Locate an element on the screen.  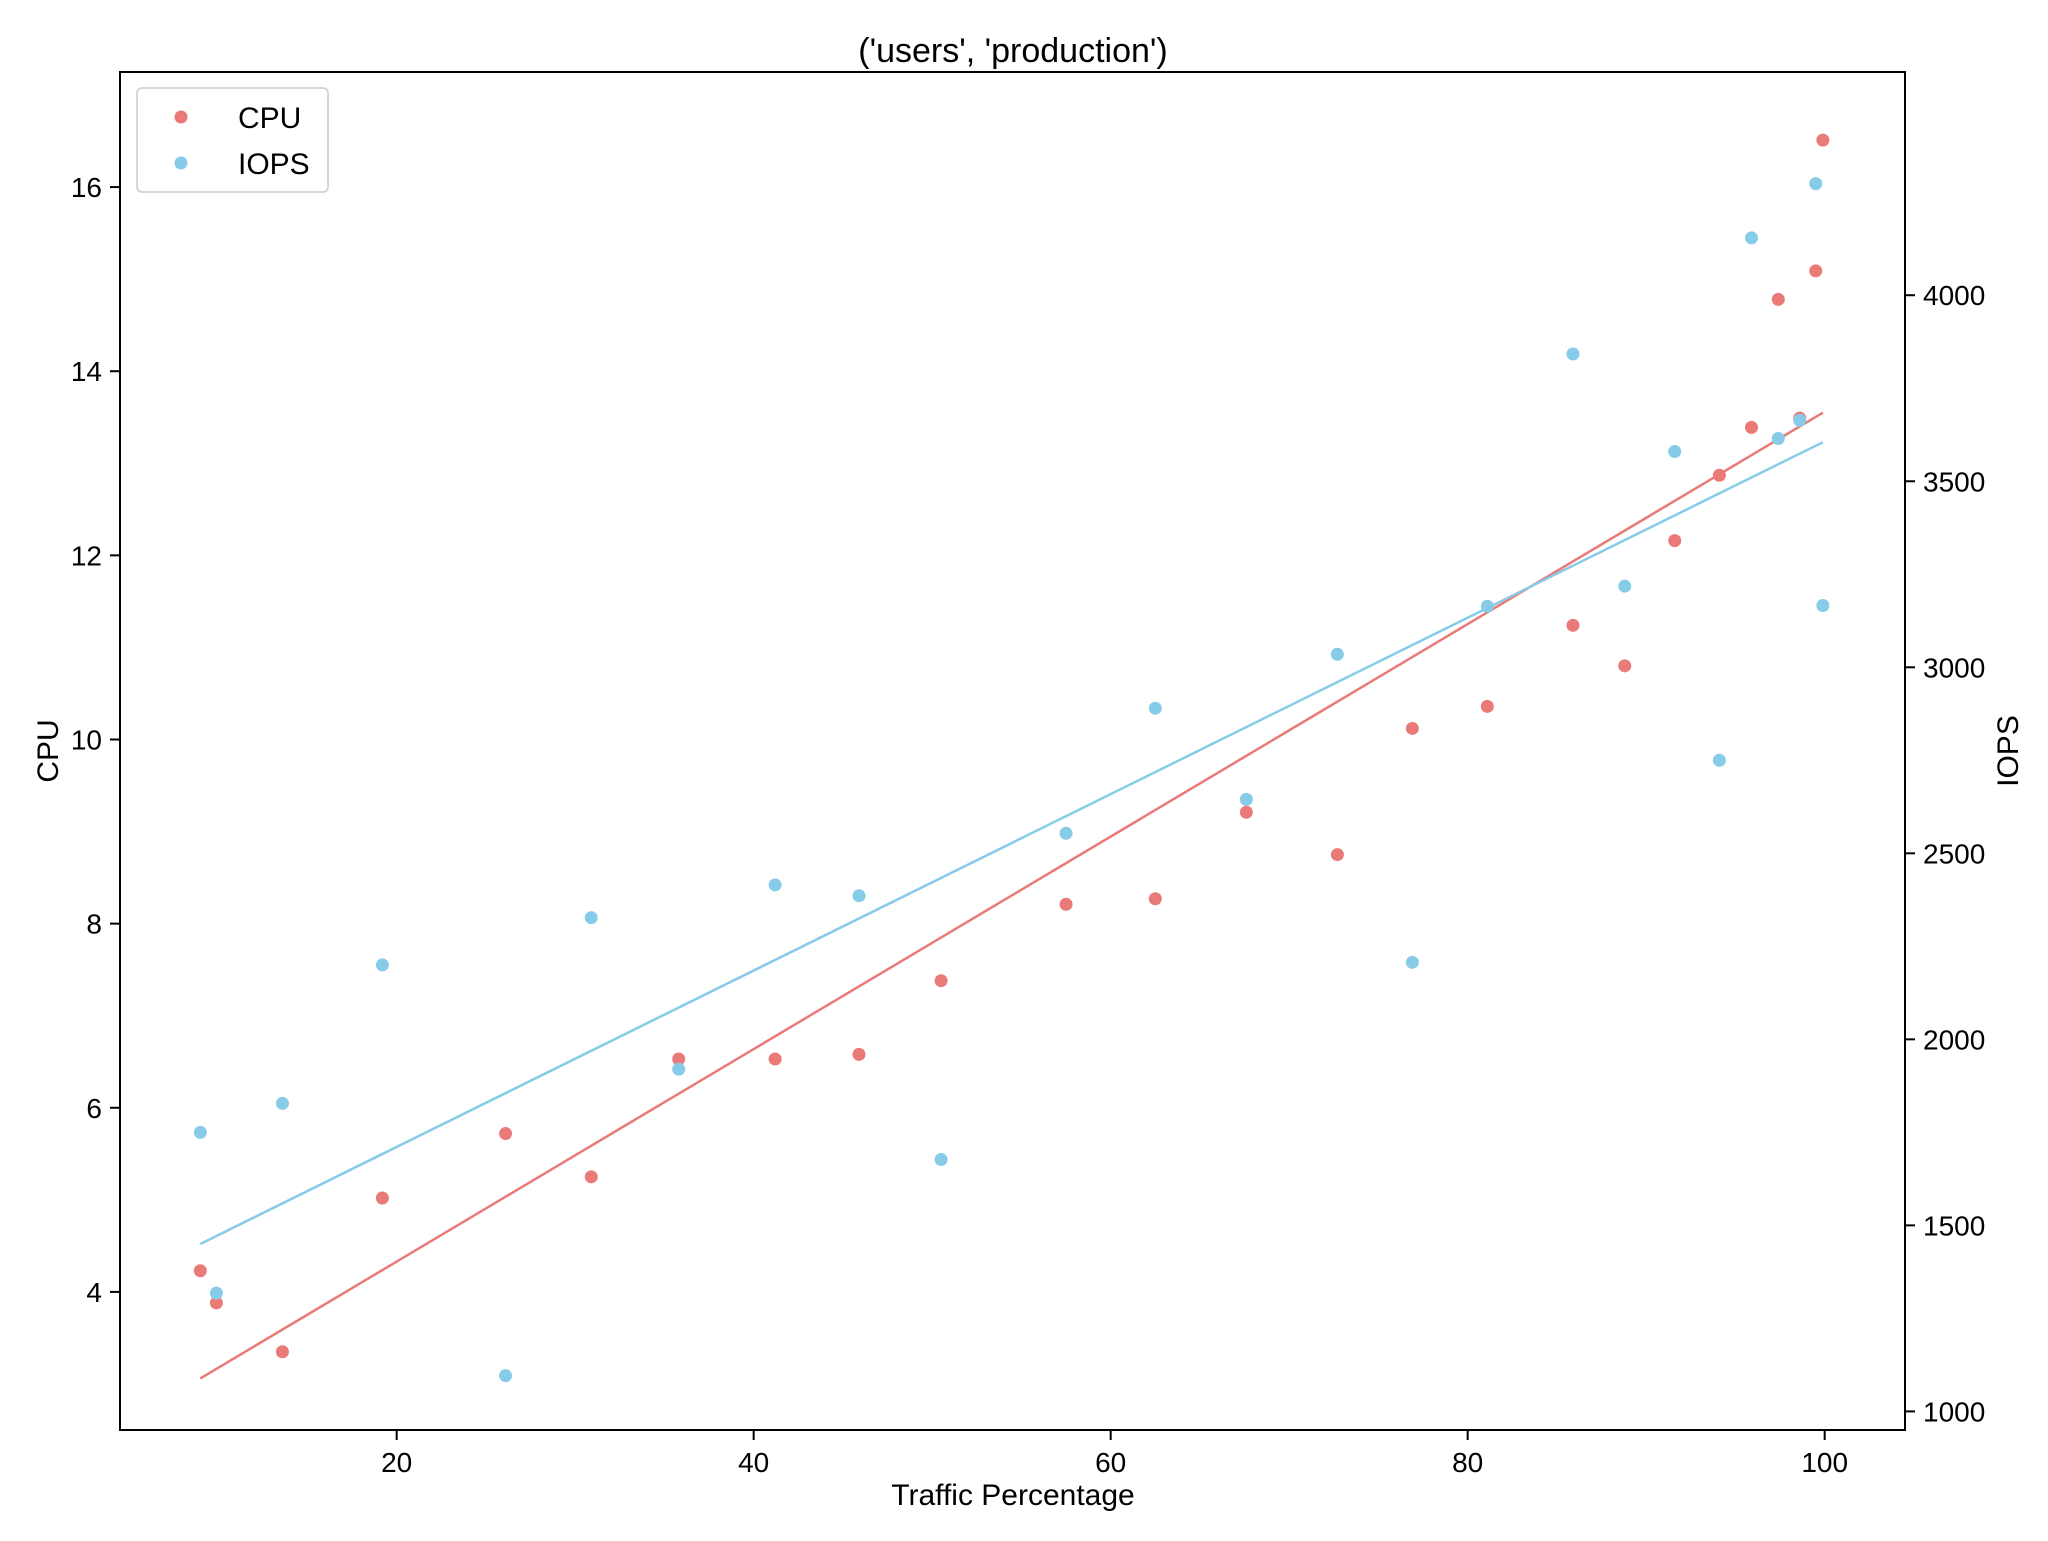
chart-title: ('users', 'production') is located at coordinates (1012, 51).